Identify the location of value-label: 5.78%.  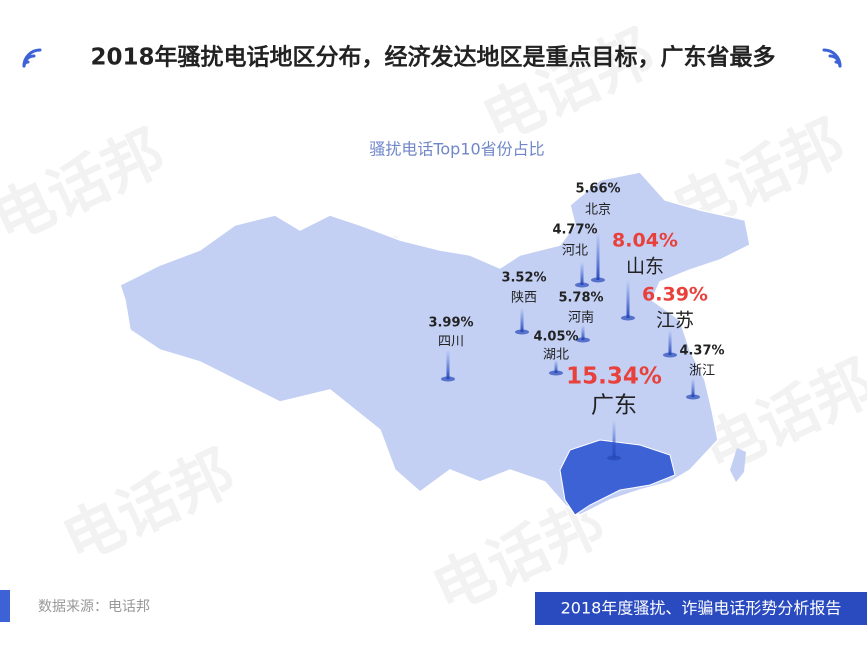
(580, 298).